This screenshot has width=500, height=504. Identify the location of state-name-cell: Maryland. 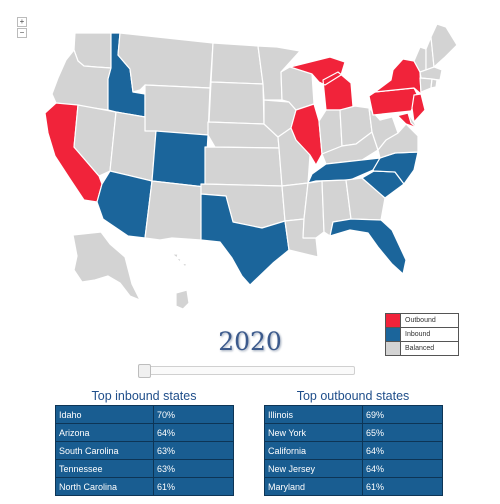
(313, 486).